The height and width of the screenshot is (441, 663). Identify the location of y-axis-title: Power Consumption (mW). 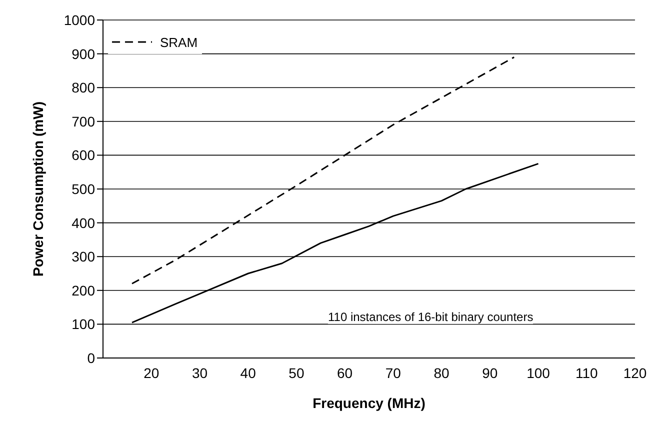
(38, 189).